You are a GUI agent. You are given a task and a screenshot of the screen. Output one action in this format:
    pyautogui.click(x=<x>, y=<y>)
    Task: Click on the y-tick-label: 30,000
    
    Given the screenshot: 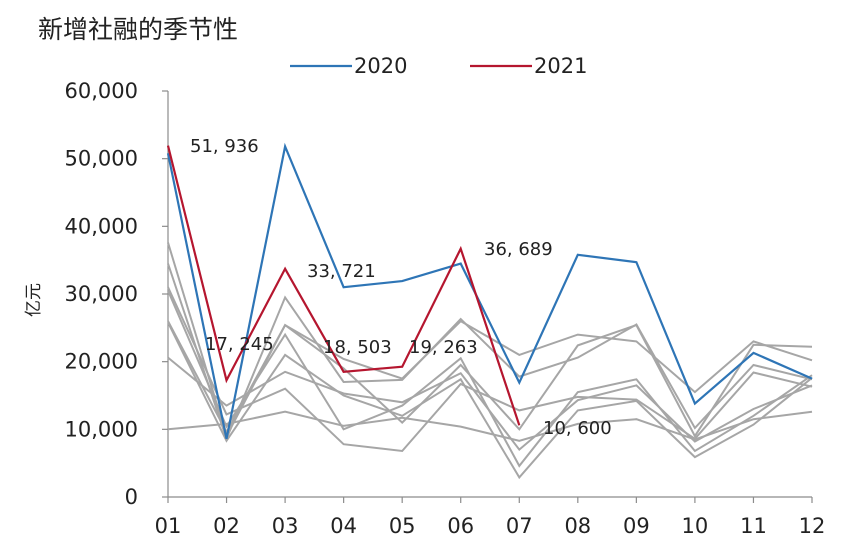 What is the action you would take?
    pyautogui.click(x=101, y=294)
    